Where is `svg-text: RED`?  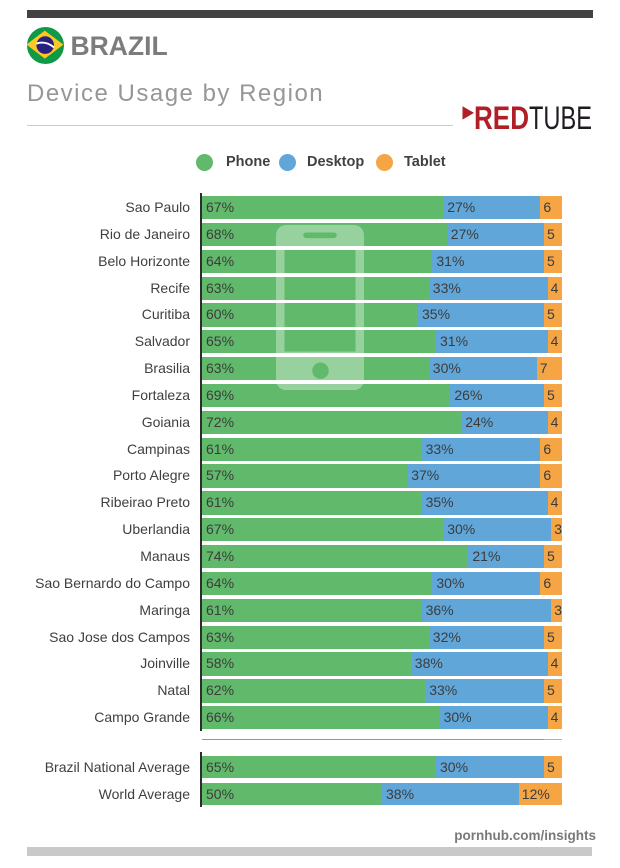
svg-text: RED is located at coordinates (501, 117).